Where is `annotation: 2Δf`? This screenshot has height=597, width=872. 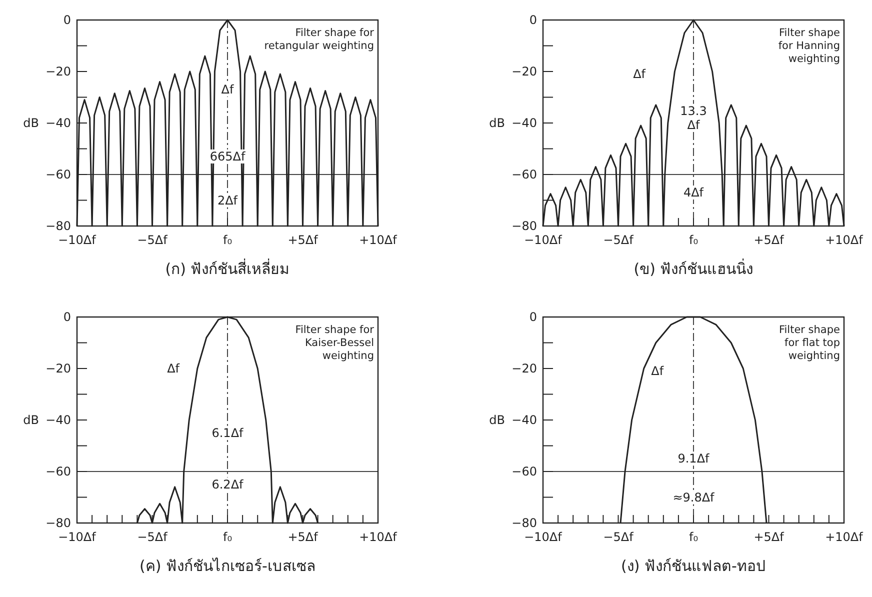
annotation: 2Δf is located at coordinates (227, 200).